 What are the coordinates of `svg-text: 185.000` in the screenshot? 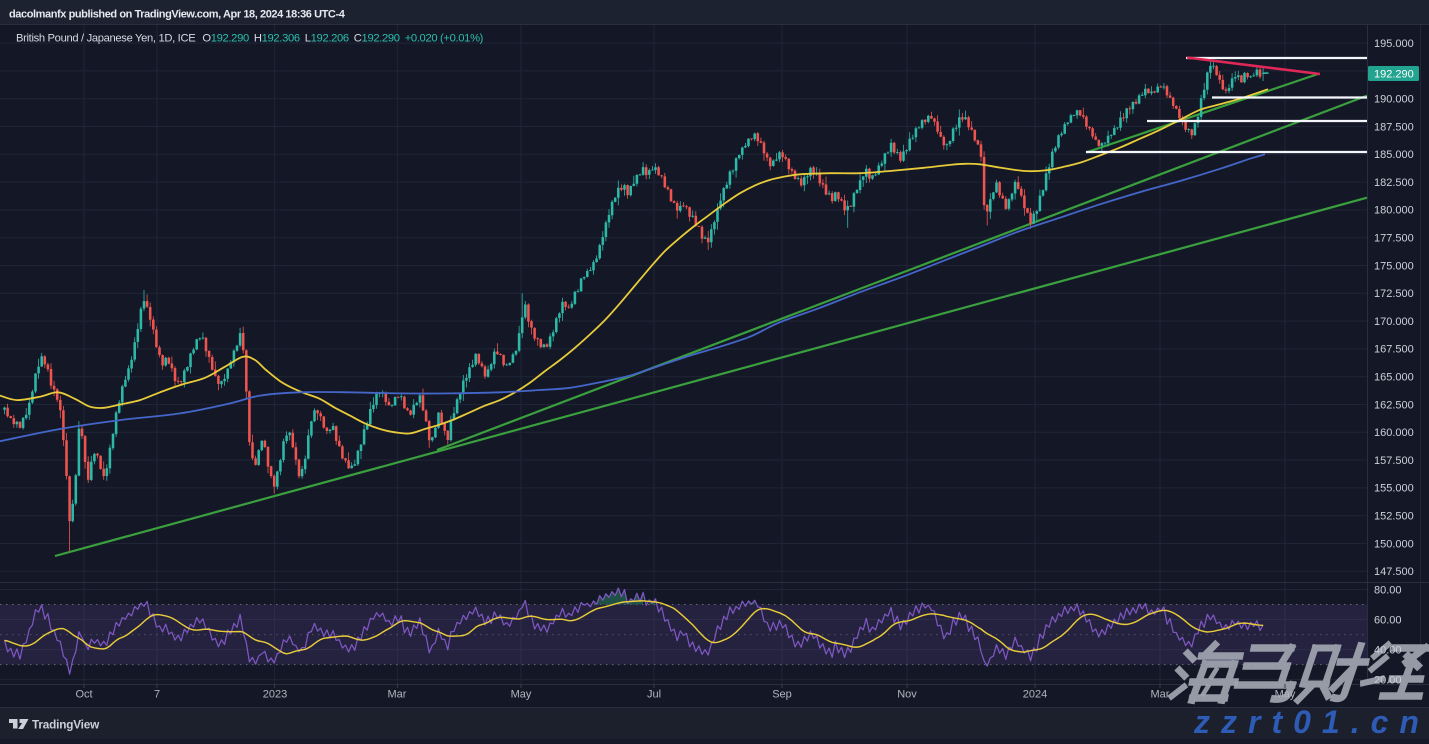 It's located at (1394, 155).